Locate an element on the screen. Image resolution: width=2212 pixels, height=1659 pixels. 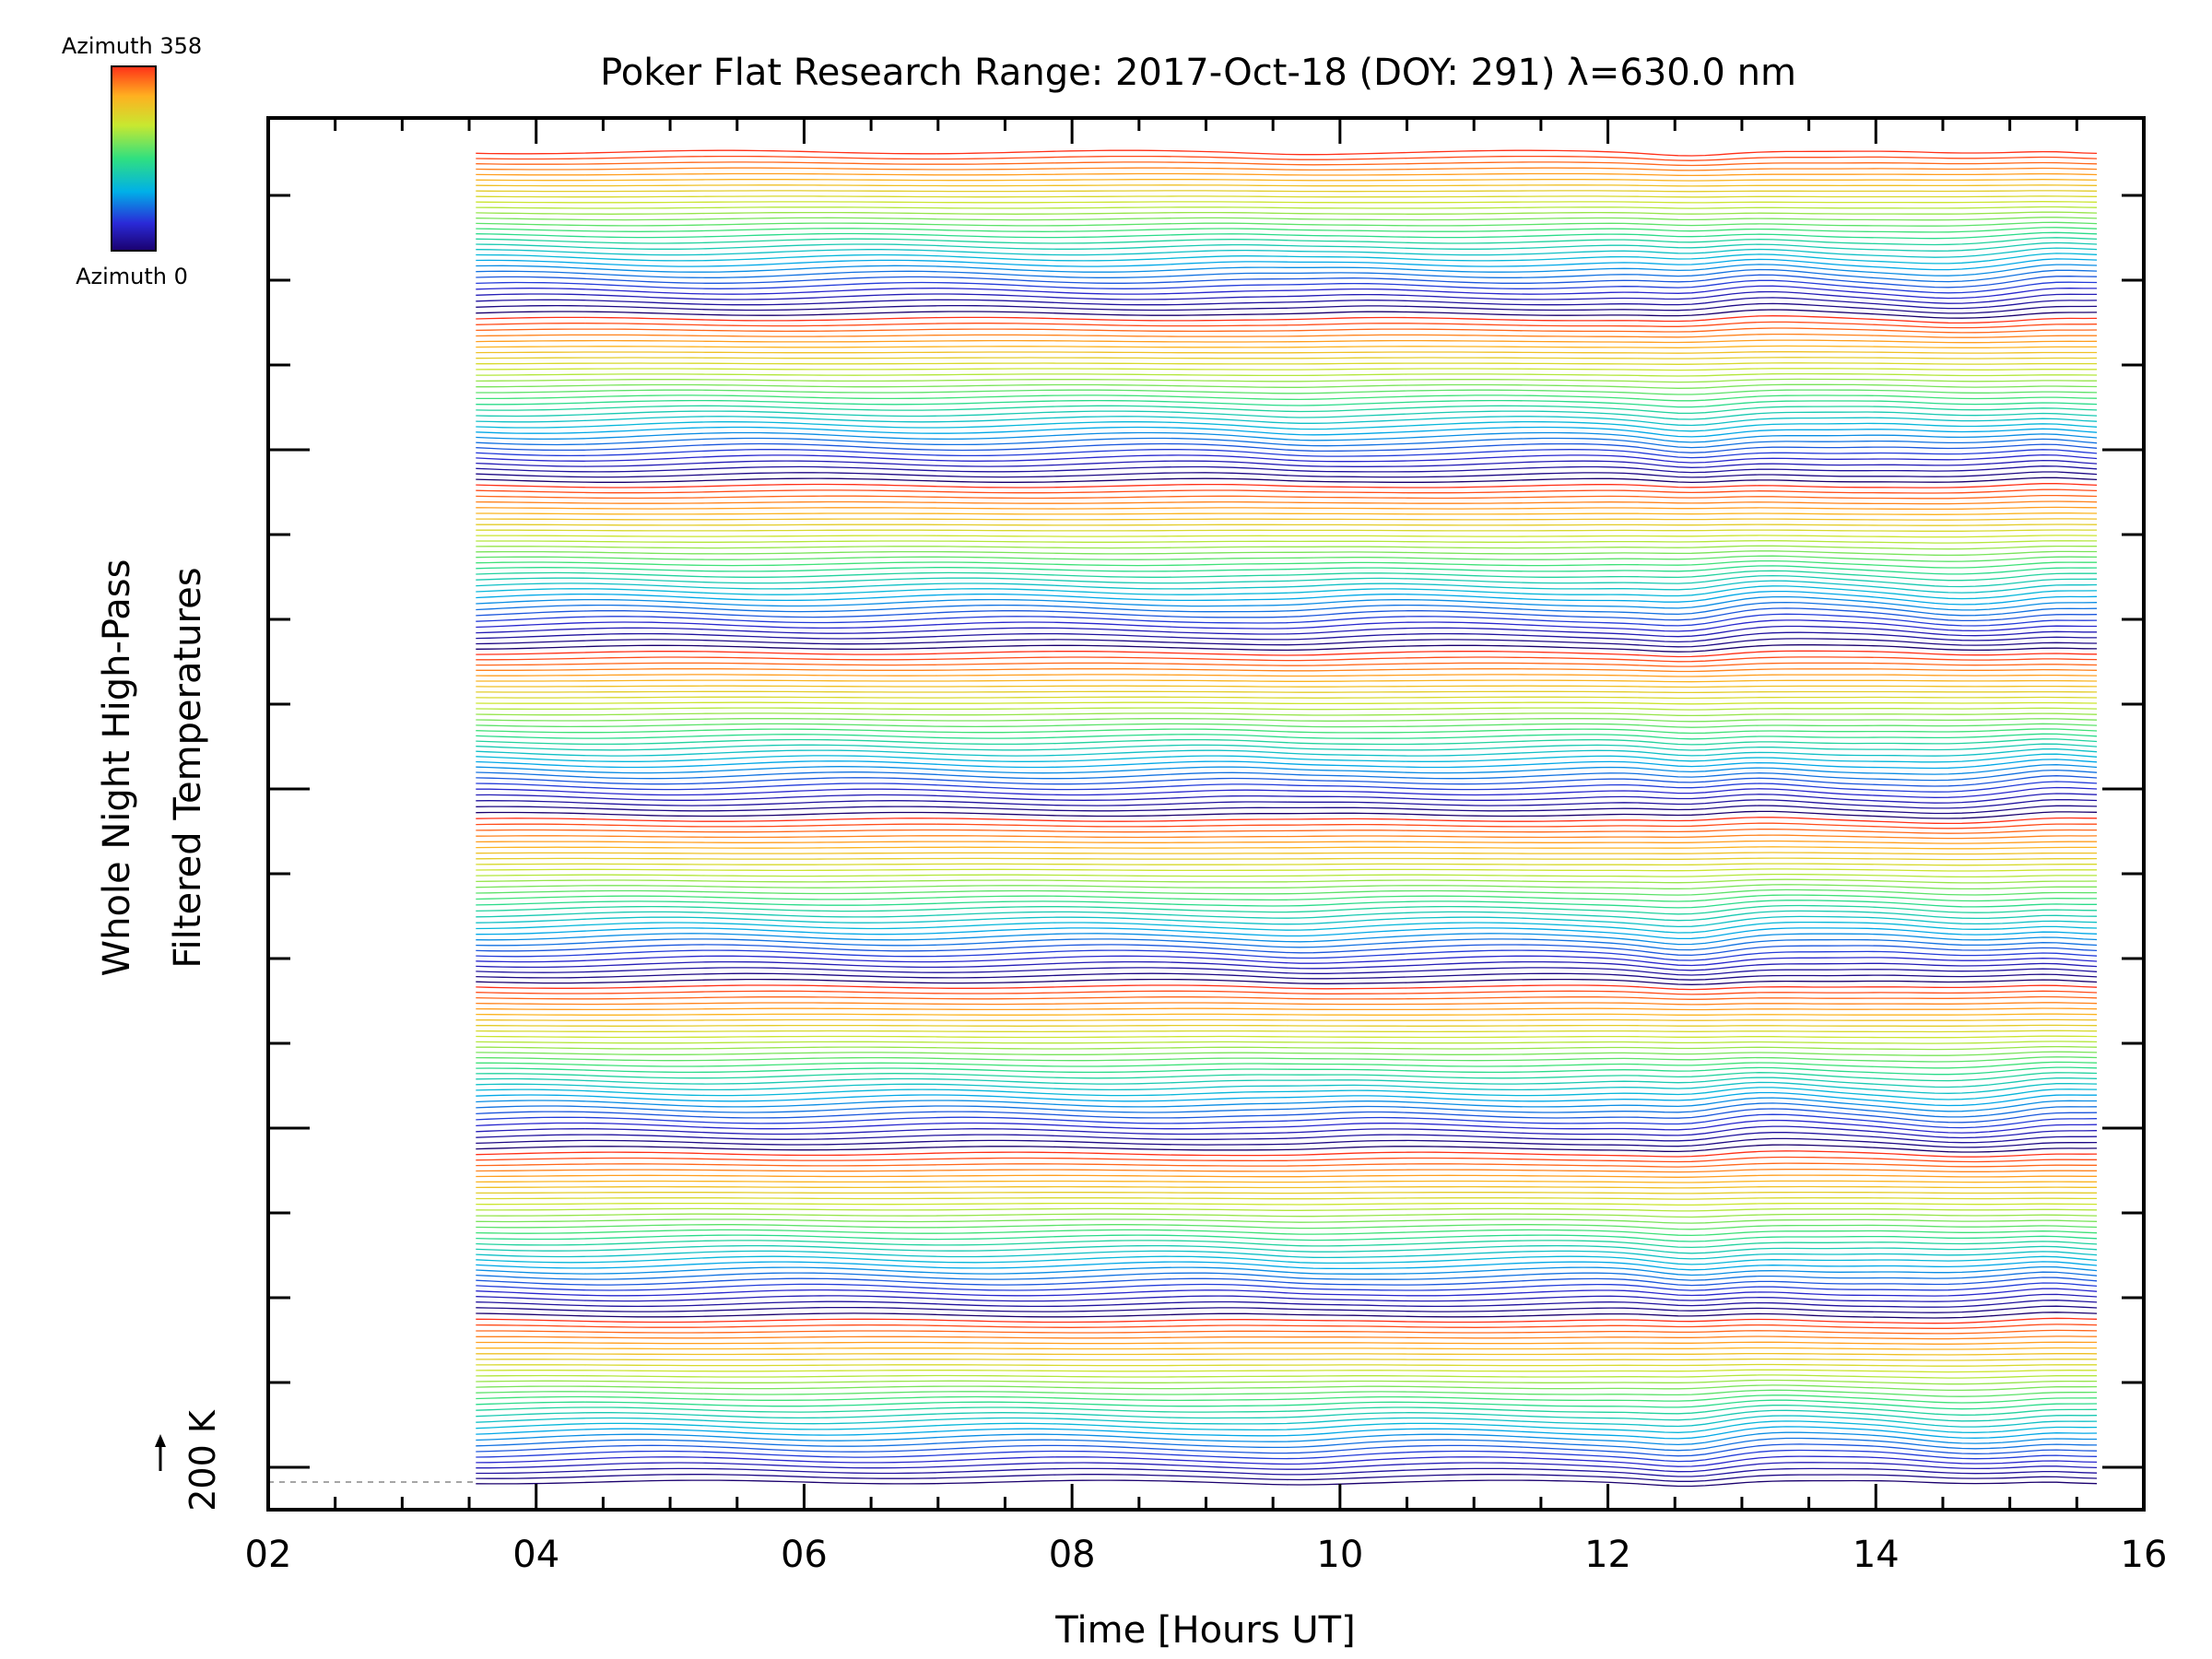
x-tick-label: 16 is located at coordinates (2144, 1555).